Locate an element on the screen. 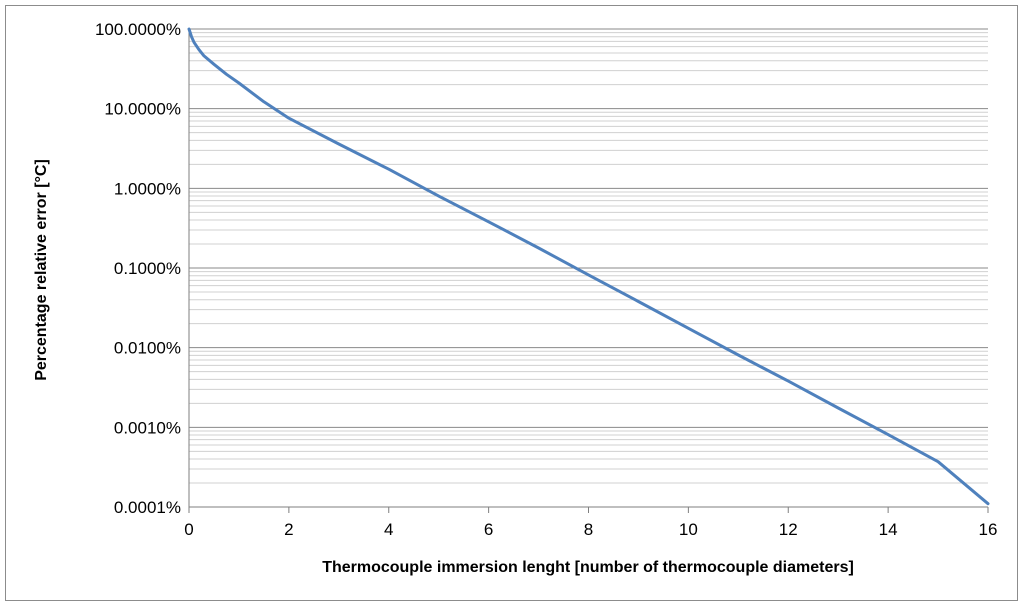 The height and width of the screenshot is (607, 1024). y-tick-label: 0.1000% is located at coordinates (147, 268).